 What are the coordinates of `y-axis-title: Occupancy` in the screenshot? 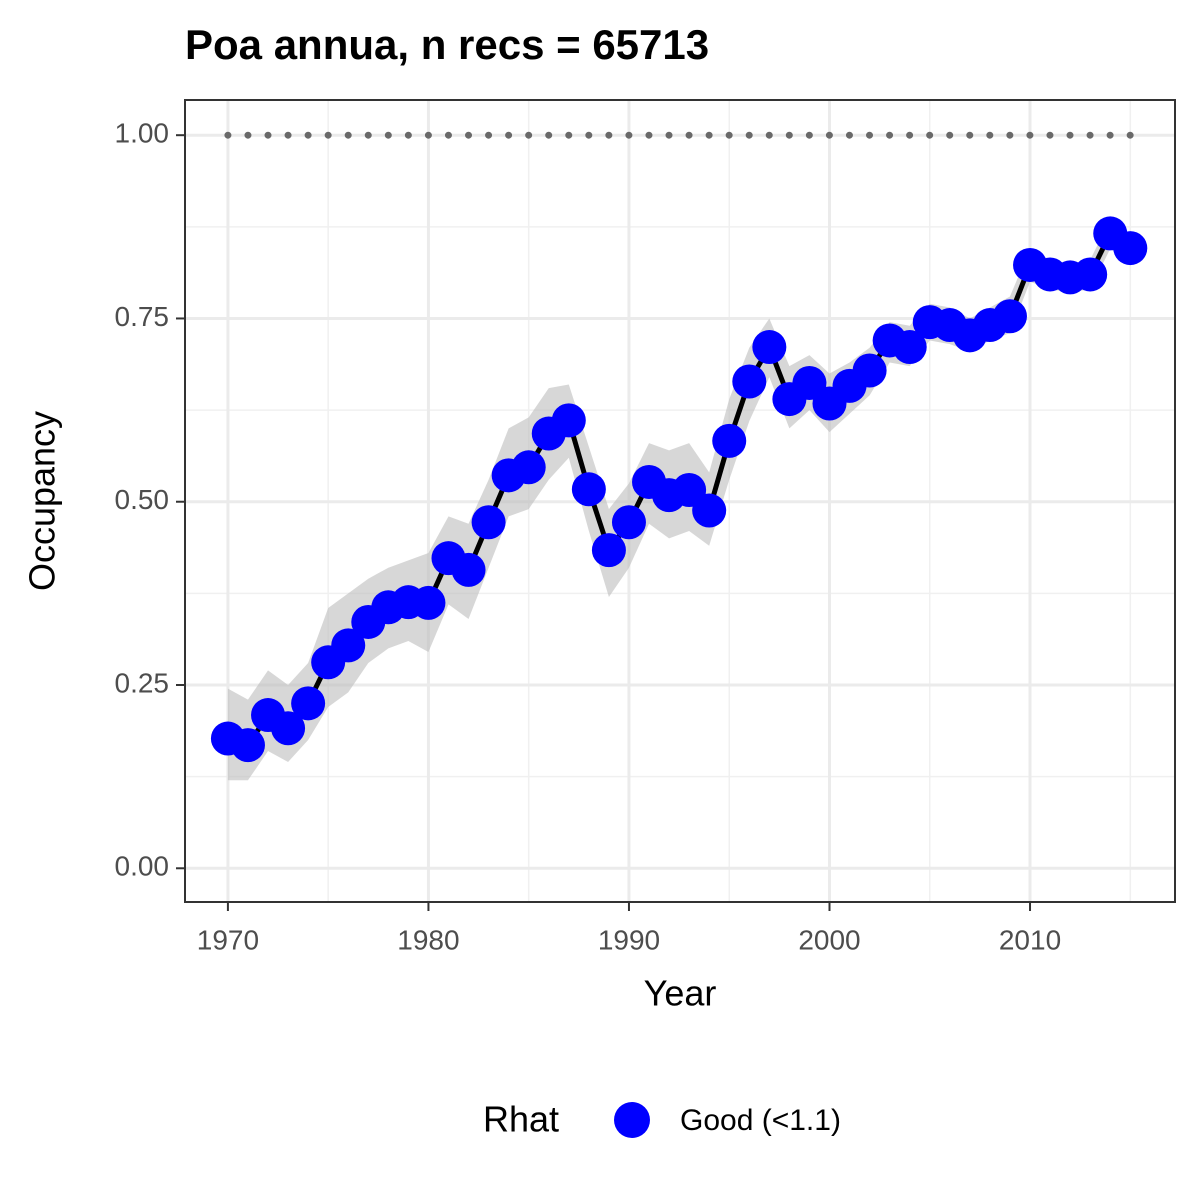 It's located at (42, 501).